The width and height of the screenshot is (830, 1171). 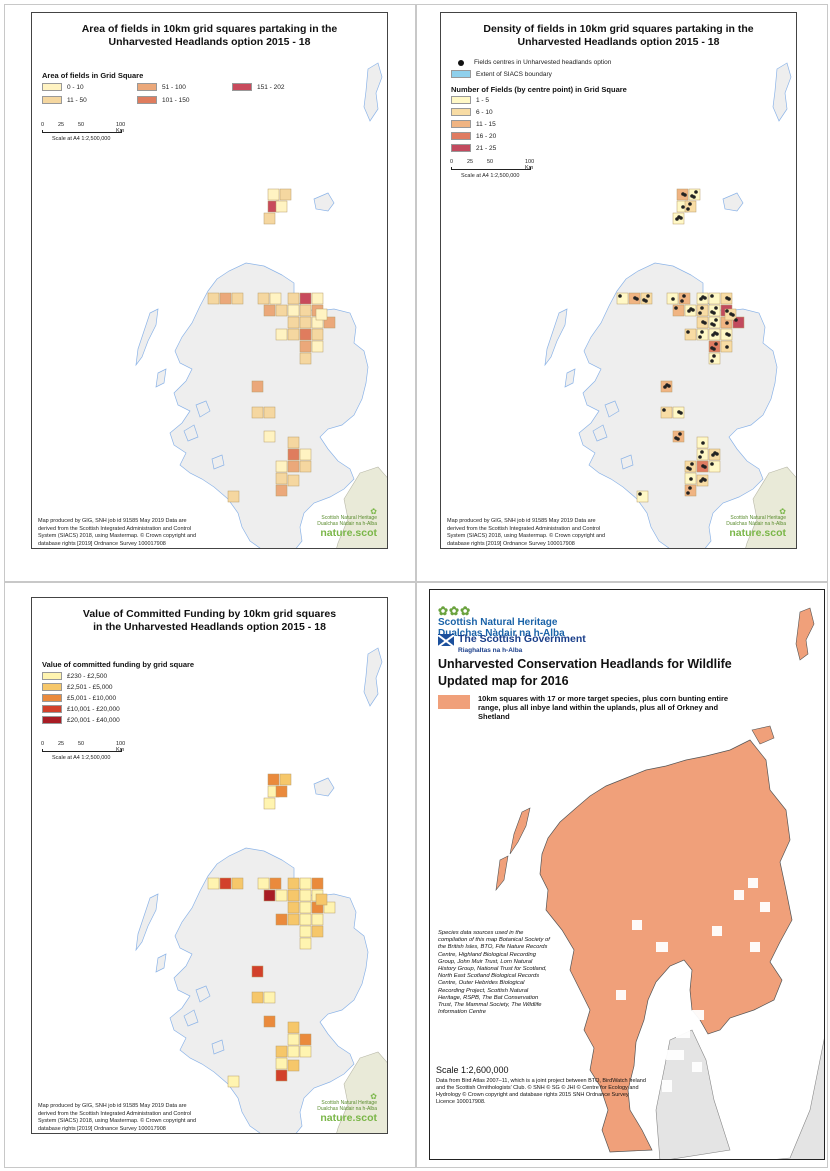 What do you see at coordinates (271, 345) in the screenshot?
I see `grid-squares-layer` at bounding box center [271, 345].